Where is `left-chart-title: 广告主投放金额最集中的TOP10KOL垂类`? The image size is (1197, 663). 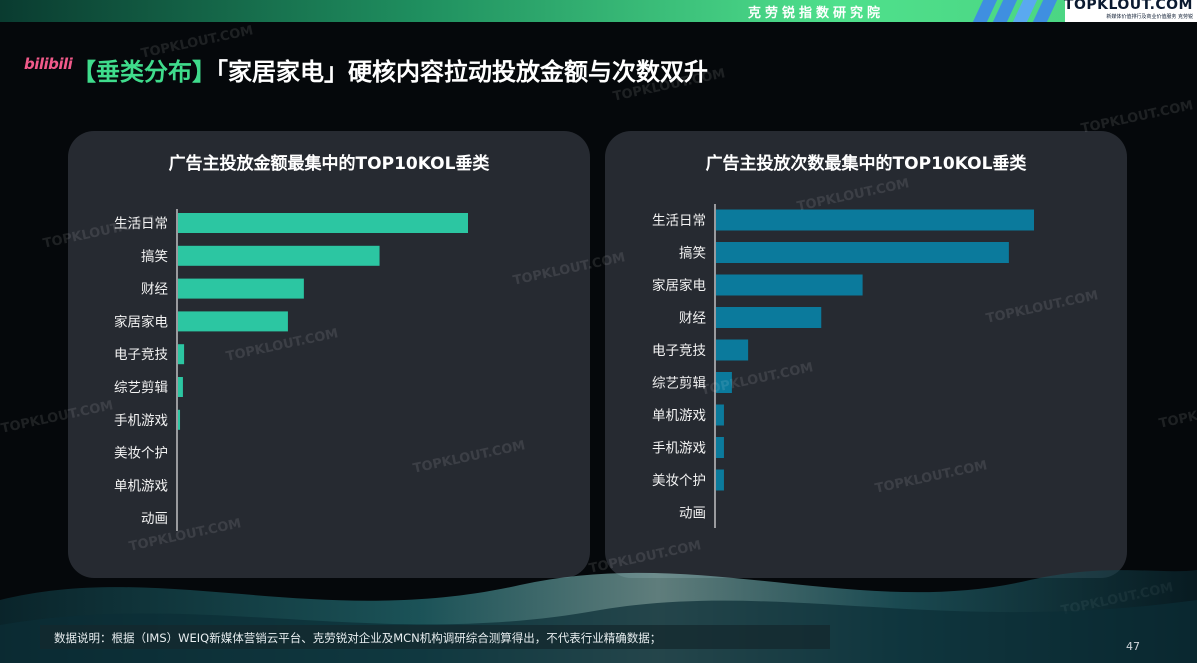 left-chart-title: 广告主投放金额最集中的TOP10KOL垂类 is located at coordinates (329, 164).